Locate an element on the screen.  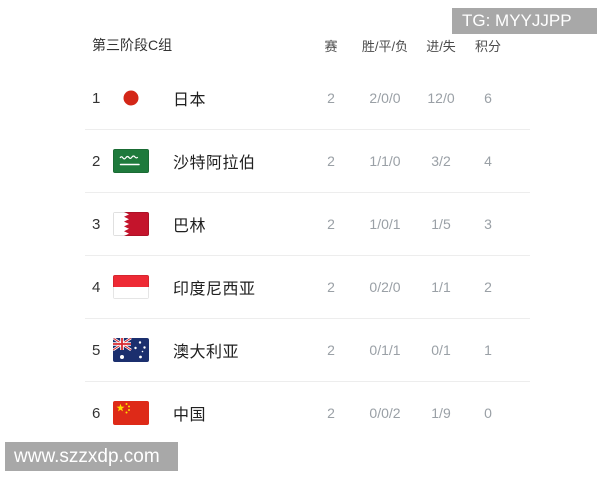
flag-australia-icon is located at coordinates (131, 350).